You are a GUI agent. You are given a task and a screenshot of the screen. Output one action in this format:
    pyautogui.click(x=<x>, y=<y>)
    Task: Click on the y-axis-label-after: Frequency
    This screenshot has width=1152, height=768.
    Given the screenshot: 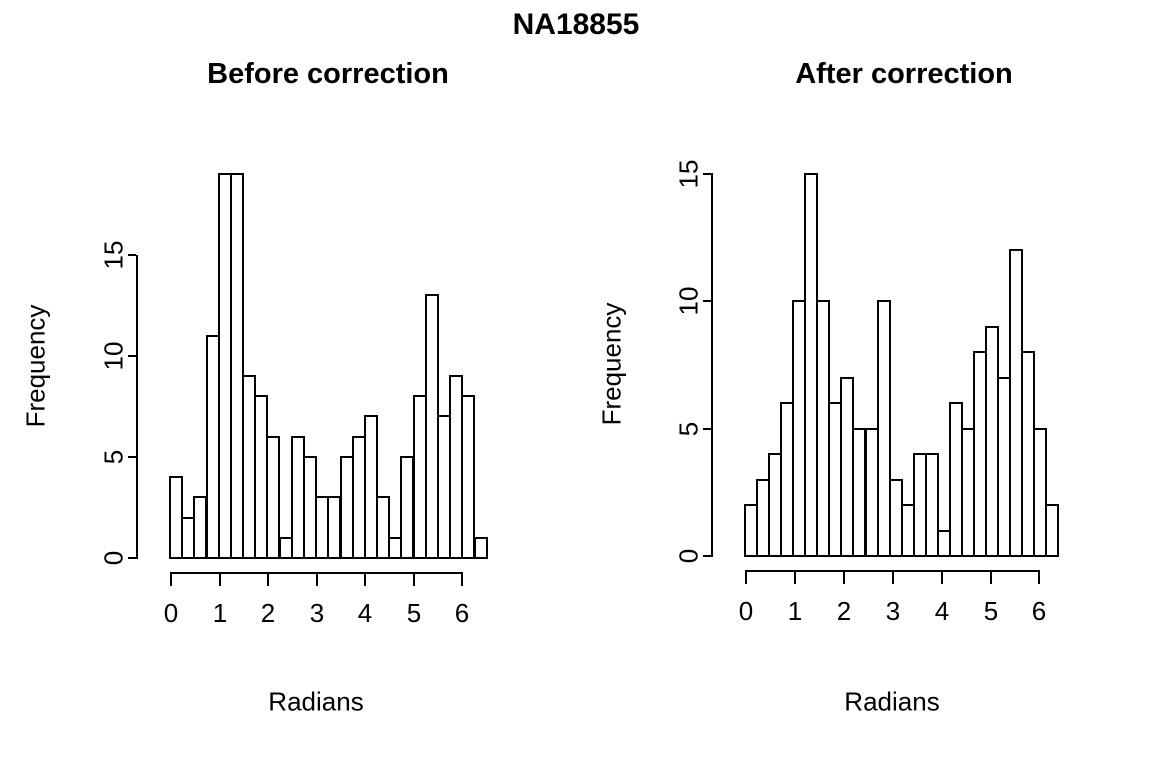 What is the action you would take?
    pyautogui.click(x=611, y=364)
    